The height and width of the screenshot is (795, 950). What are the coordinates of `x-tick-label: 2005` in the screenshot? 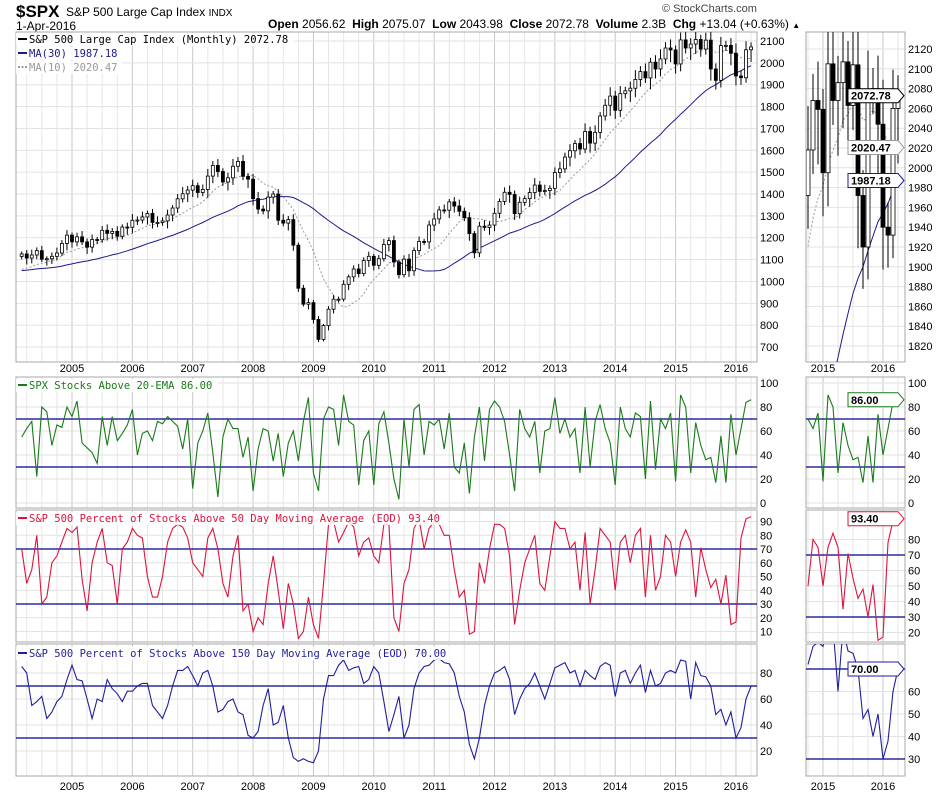 It's located at (72, 787).